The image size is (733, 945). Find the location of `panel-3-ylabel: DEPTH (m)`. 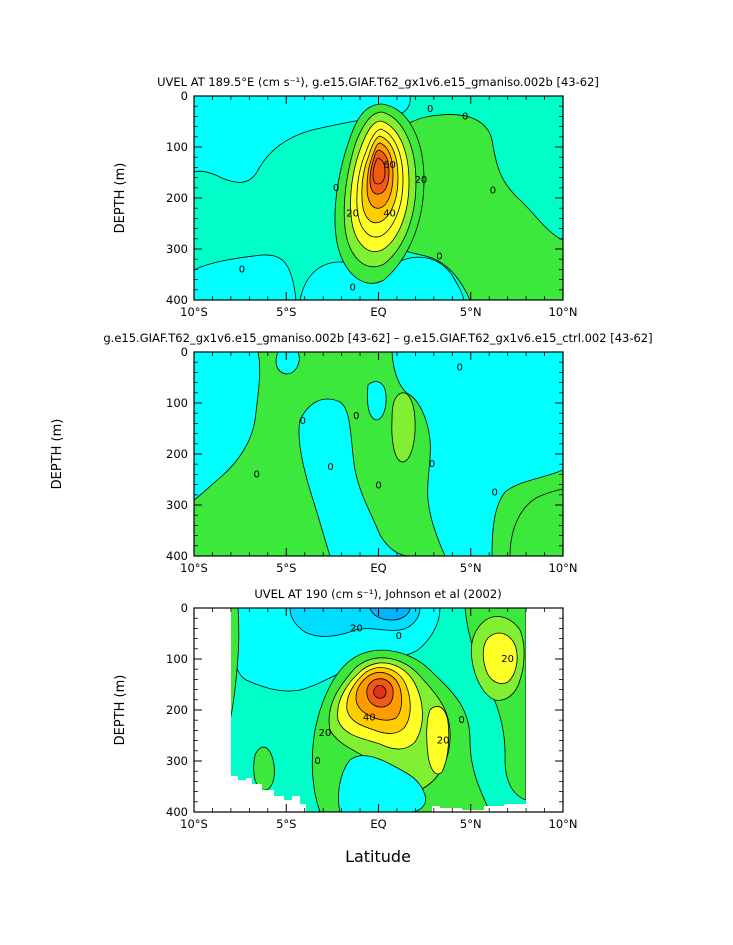

panel-3-ylabel: DEPTH (m) is located at coordinates (120, 710).